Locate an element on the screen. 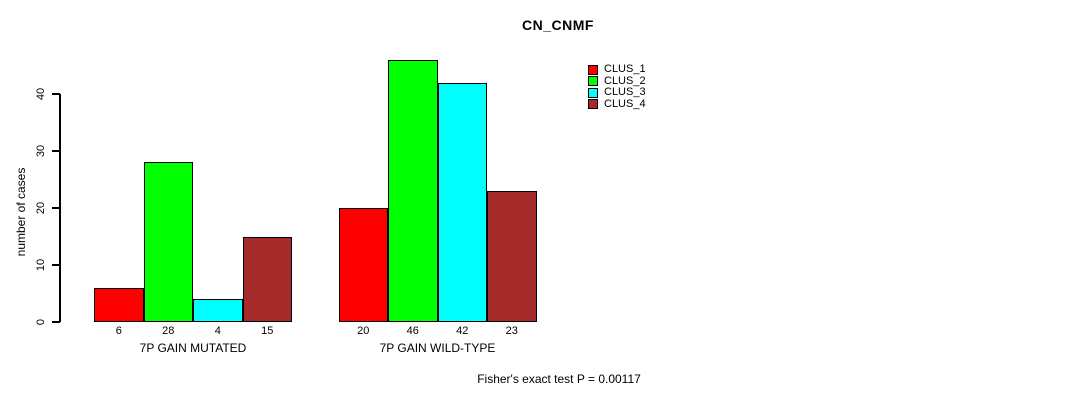 The image size is (1090, 400). bar-value-label: 20 is located at coordinates (363, 331).